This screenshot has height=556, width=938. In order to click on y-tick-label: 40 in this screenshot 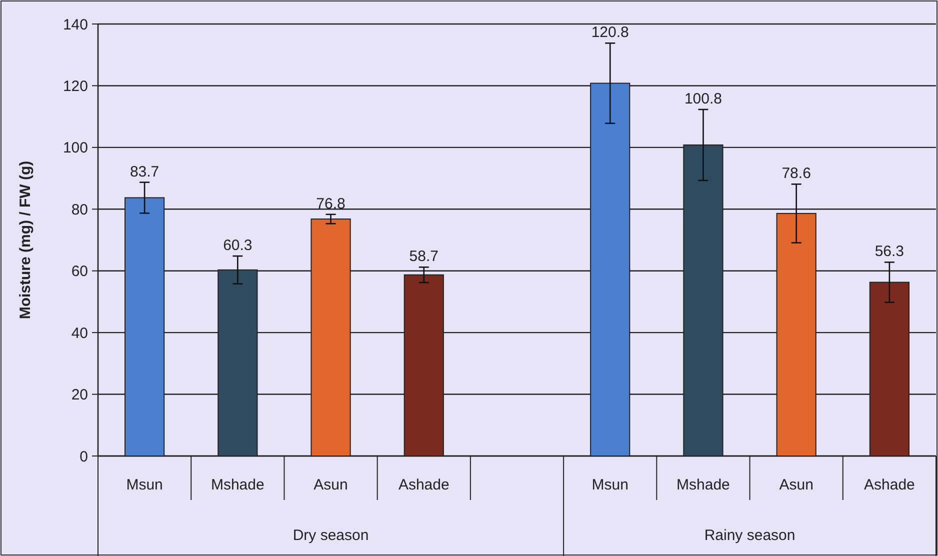, I will do `click(79, 333)`.